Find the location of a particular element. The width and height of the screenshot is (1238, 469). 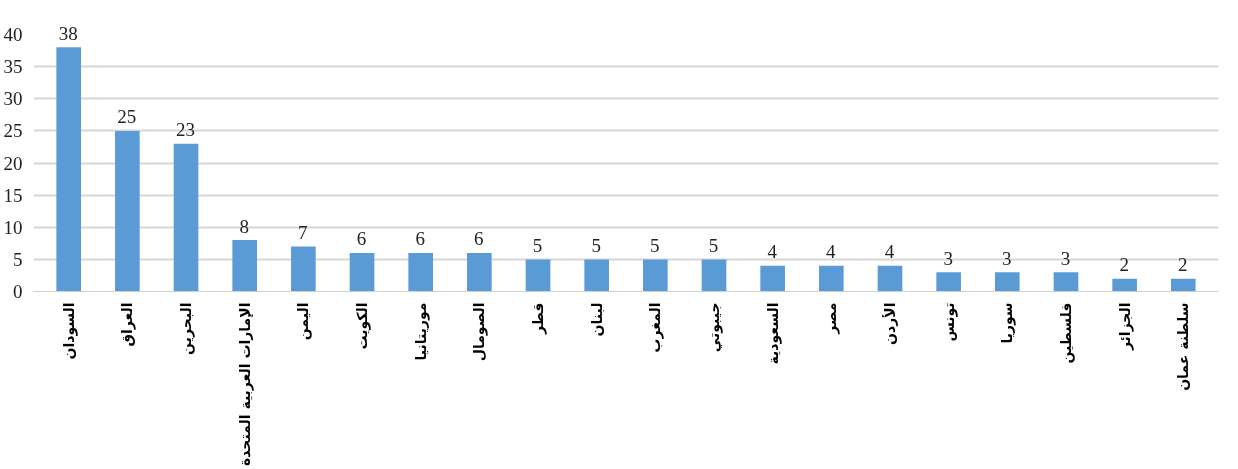

x-tick-label: سلطنة عمان is located at coordinates (1183, 346).